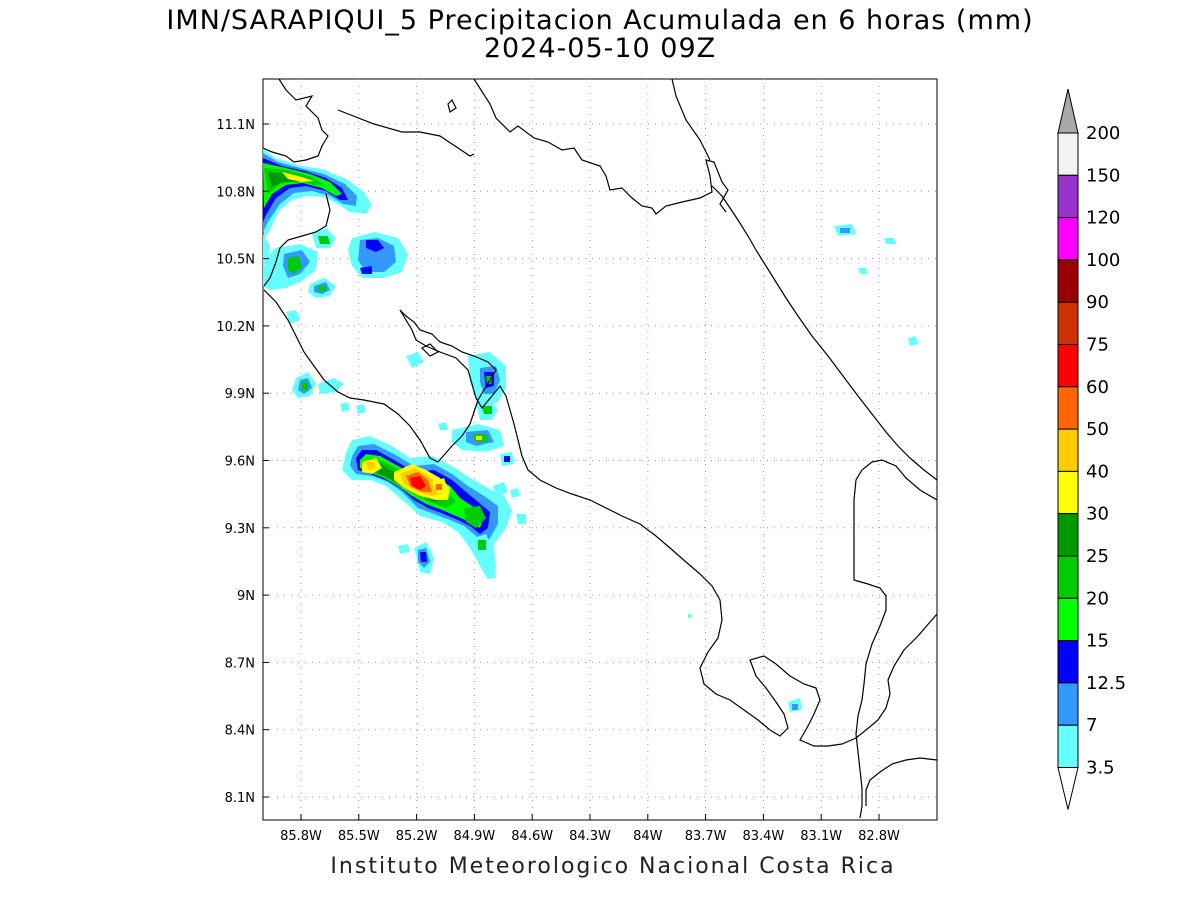  What do you see at coordinates (1097, 302) in the screenshot?
I see `colorbar-label: 90` at bounding box center [1097, 302].